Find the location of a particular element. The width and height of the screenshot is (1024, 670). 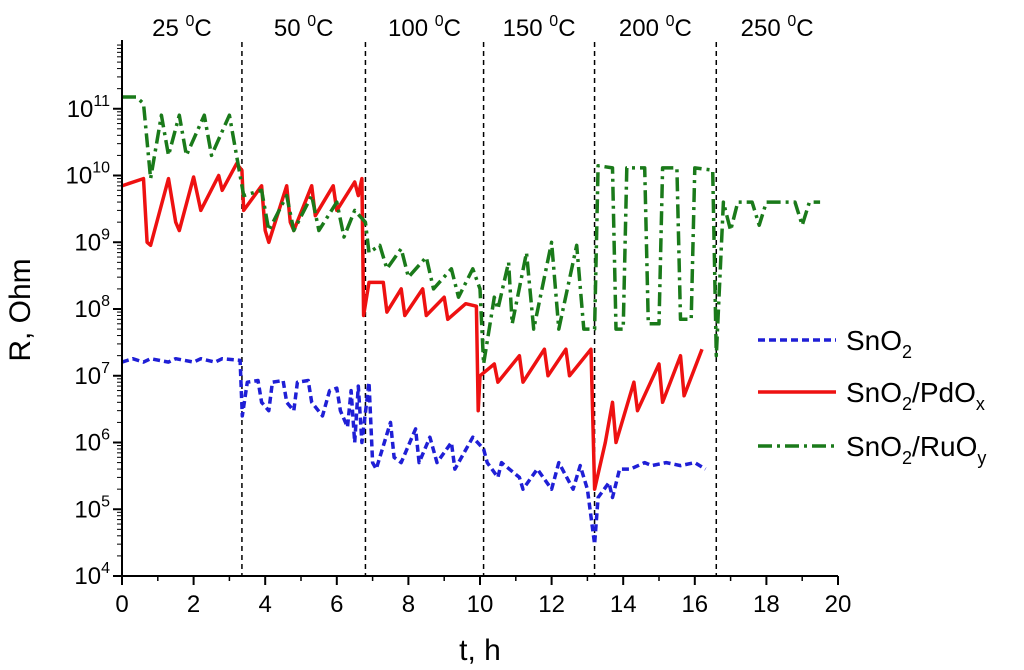

x-tick-label: 4 is located at coordinates (265, 604).